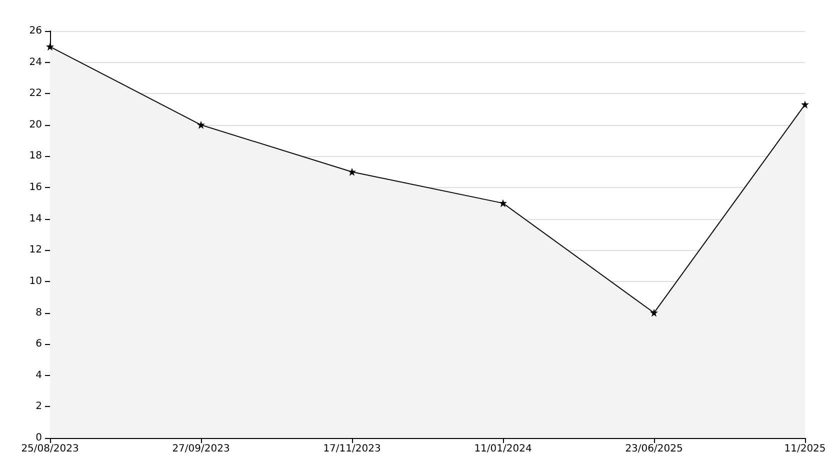  Describe the element at coordinates (35, 124) in the screenshot. I see `y-tick-label: 20` at that location.